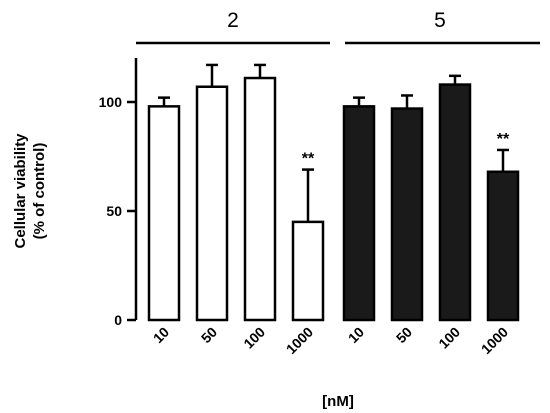 This screenshot has height=413, width=550. I want to click on group-label-1: 2, so click(233, 20).